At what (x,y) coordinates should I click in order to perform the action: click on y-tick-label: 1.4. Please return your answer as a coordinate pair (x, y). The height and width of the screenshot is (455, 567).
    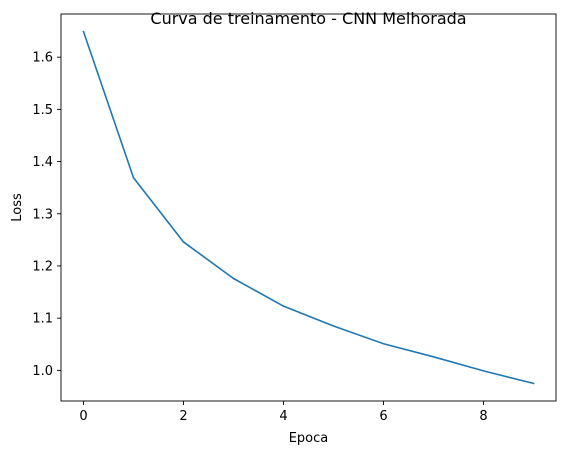
    Looking at the image, I should click on (42, 162).